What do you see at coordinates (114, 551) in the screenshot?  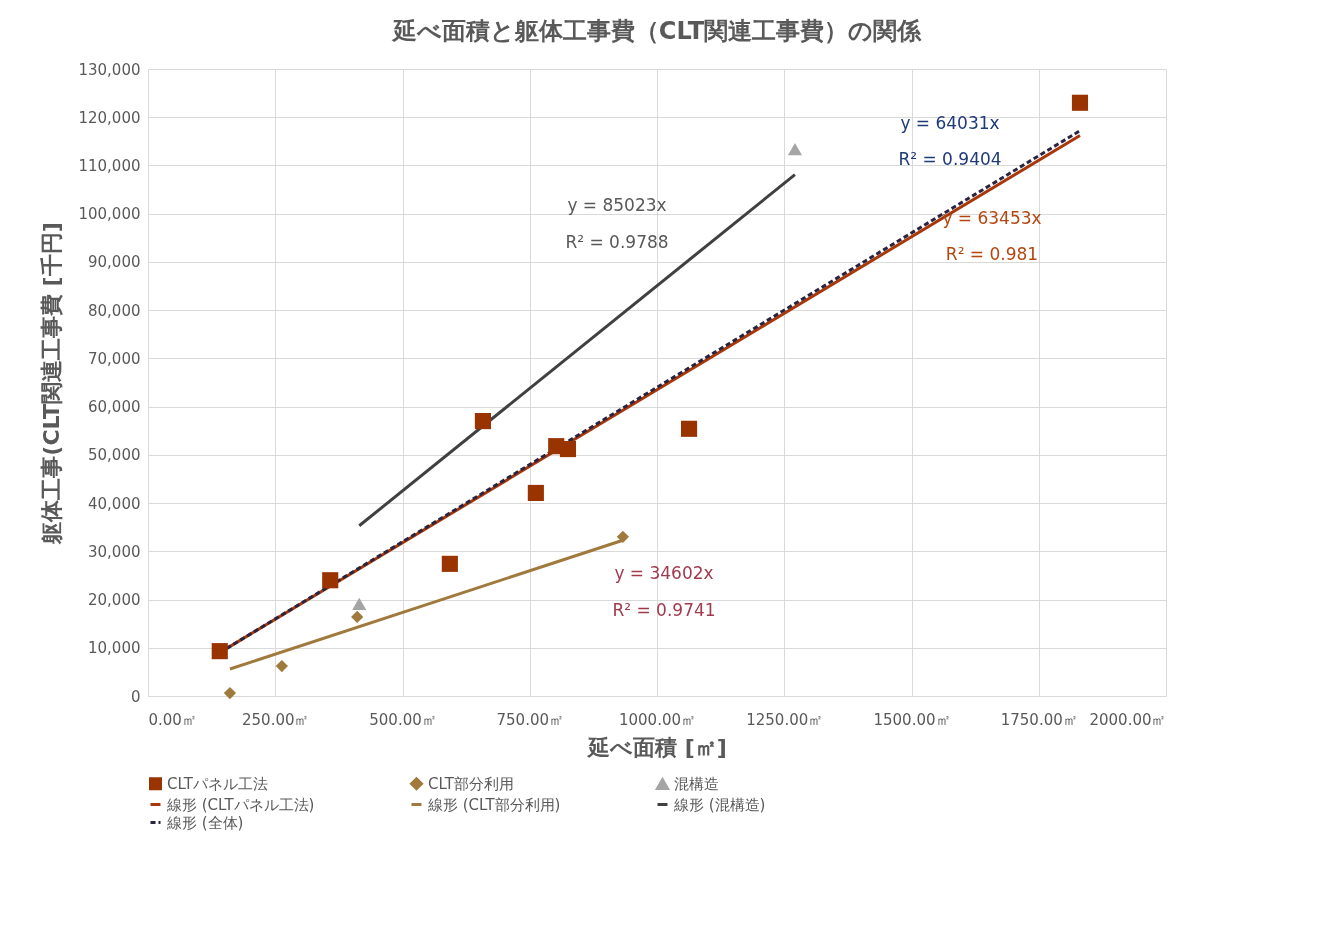 I see `y-tick-label: 30,000` at bounding box center [114, 551].